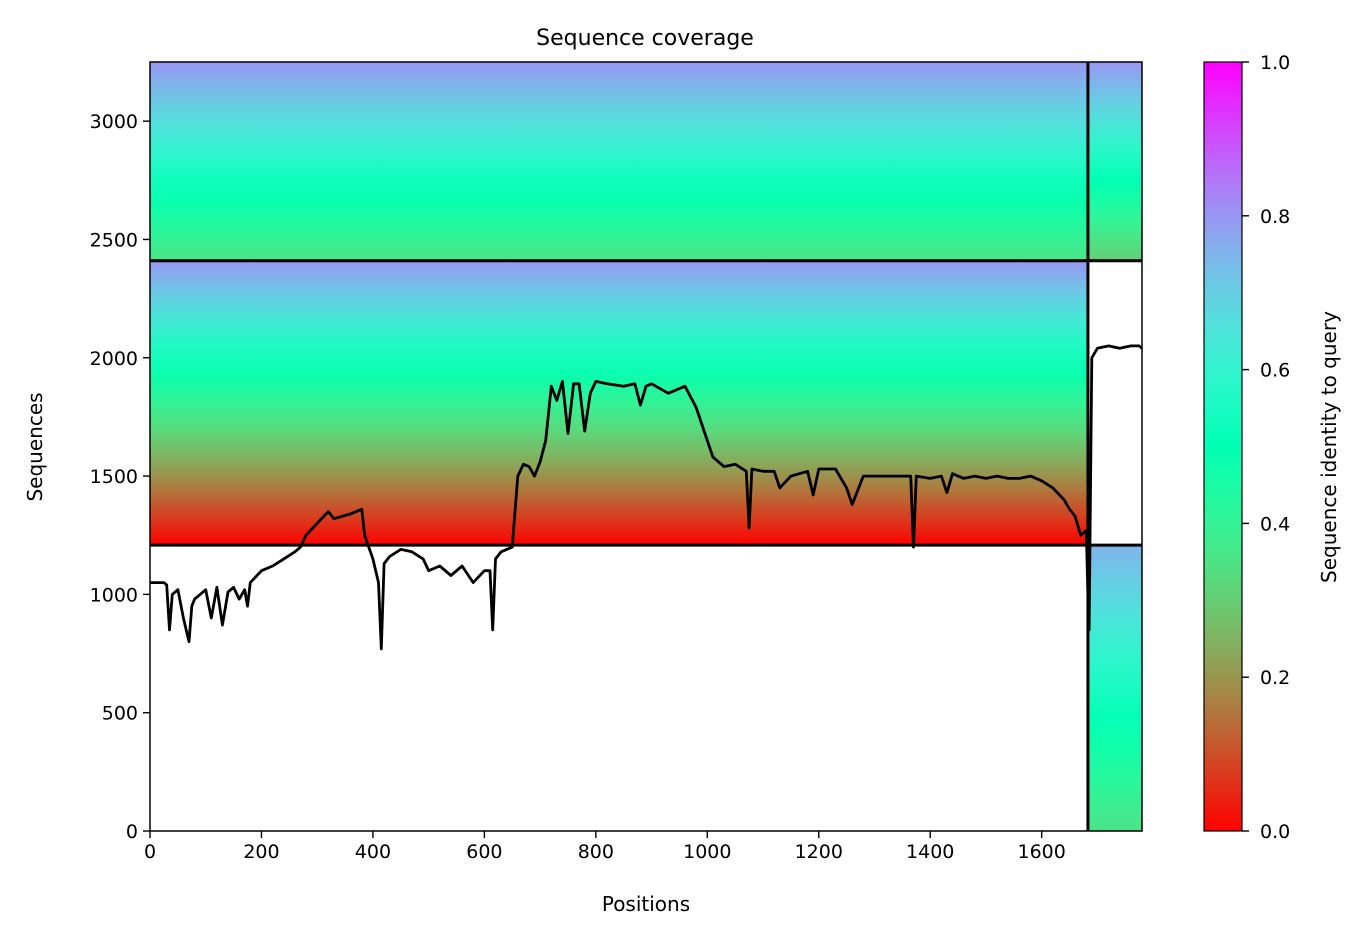 The width and height of the screenshot is (1364, 939). Describe the element at coordinates (1223, 446) in the screenshot. I see `colorbar` at that location.